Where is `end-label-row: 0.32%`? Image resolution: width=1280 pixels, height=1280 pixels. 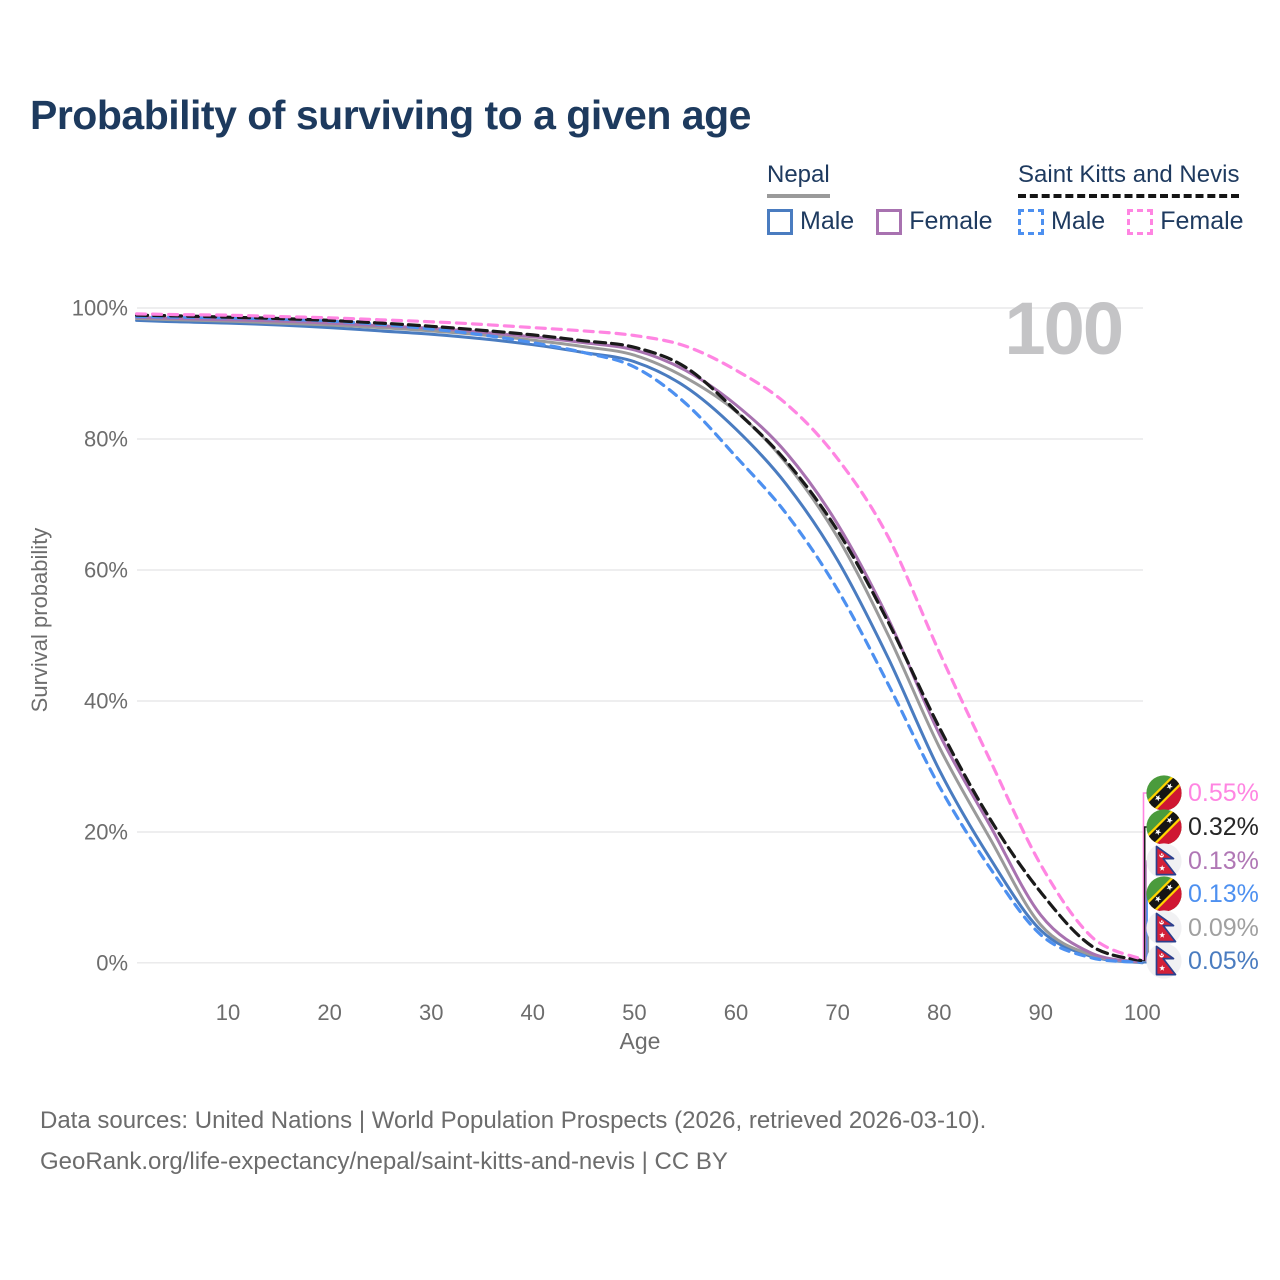
end-label-row: 0.32% is located at coordinates (1202, 827).